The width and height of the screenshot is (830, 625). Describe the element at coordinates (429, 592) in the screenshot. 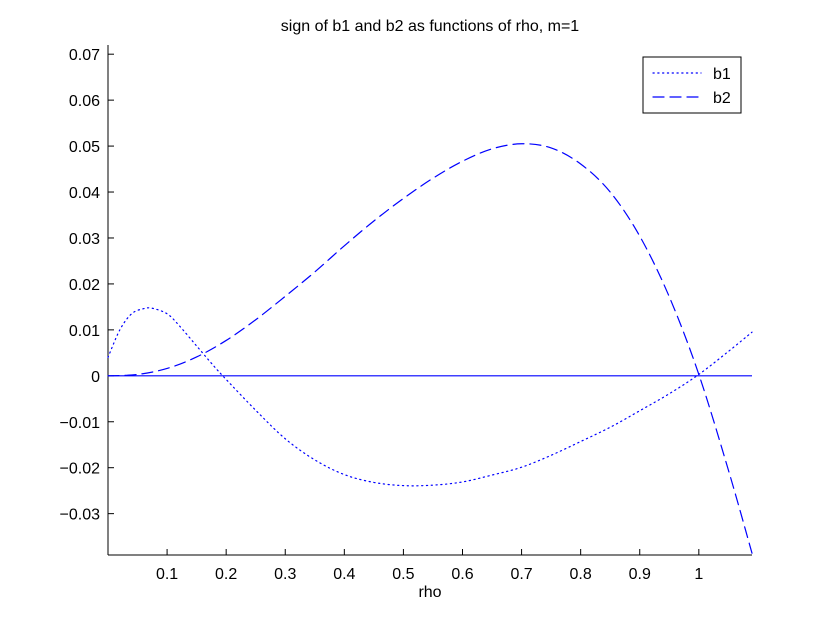

I see `x-axis-label: rho` at that location.